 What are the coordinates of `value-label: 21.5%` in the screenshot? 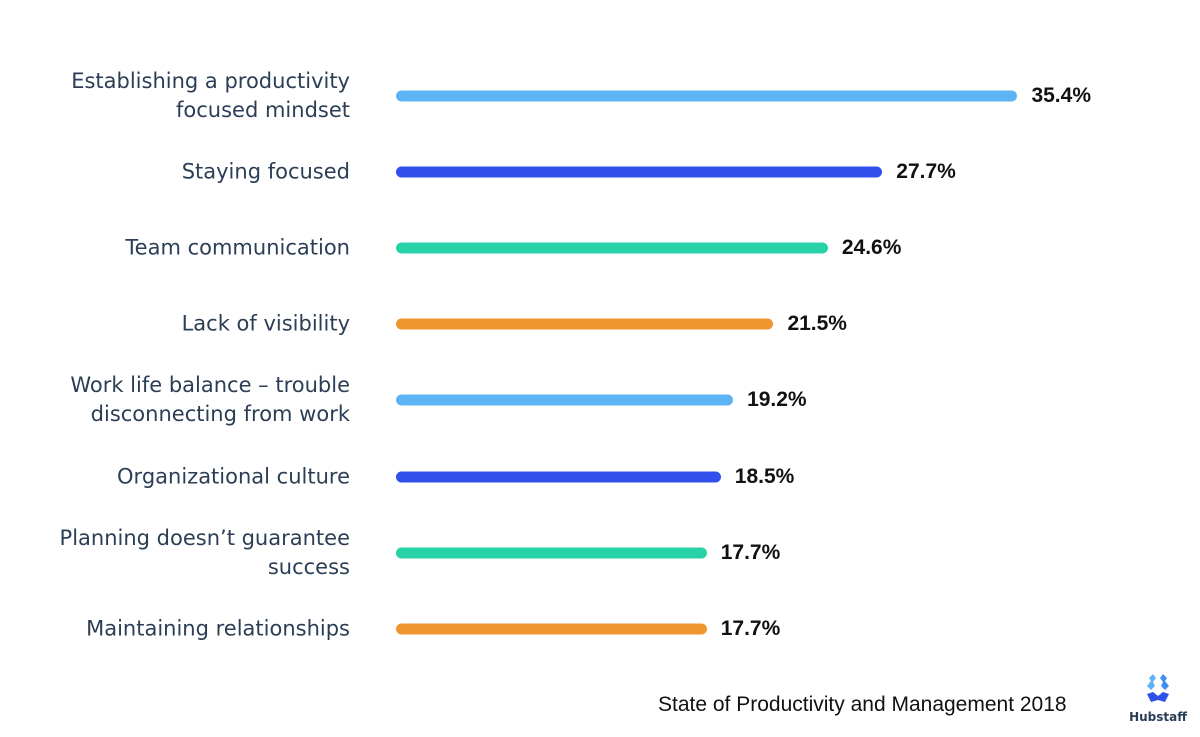 It's located at (817, 324).